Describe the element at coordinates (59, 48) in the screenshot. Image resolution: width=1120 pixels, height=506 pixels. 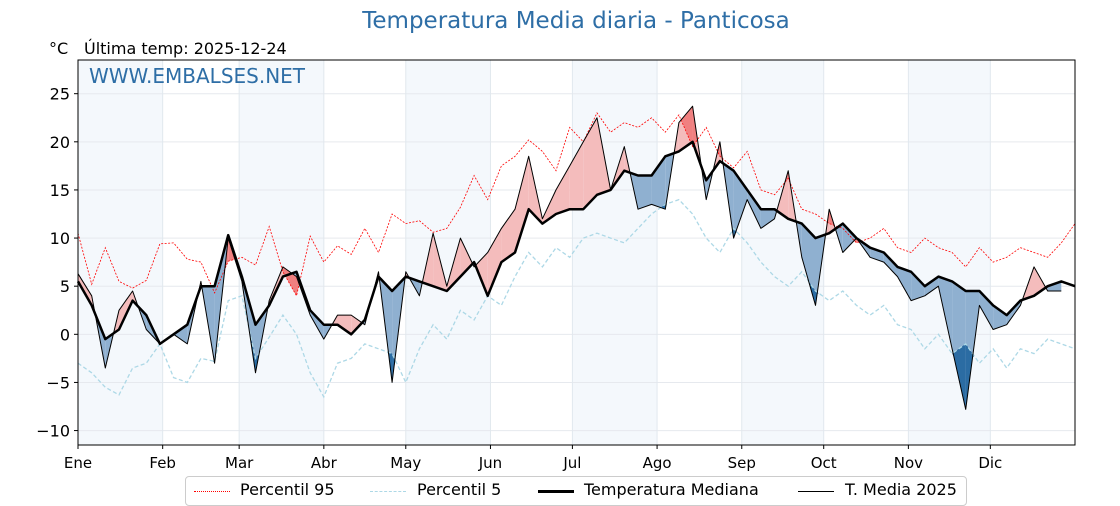
I see `y-axis-unit: °C` at that location.